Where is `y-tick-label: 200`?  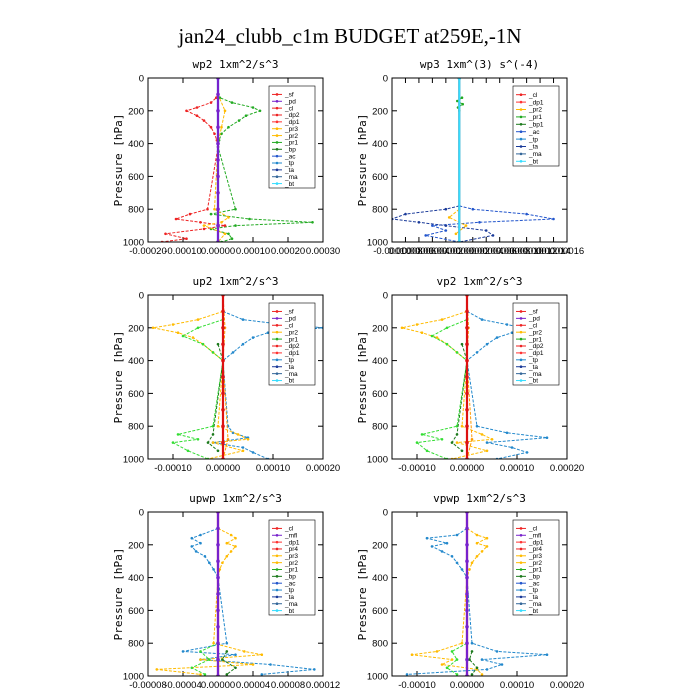
y-tick-label: 200 is located at coordinates (136, 545).